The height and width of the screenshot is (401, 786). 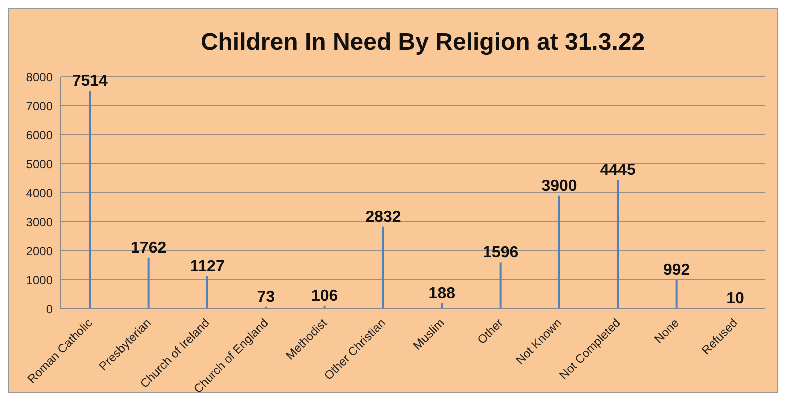 I want to click on data-label: 1127, so click(x=207, y=267).